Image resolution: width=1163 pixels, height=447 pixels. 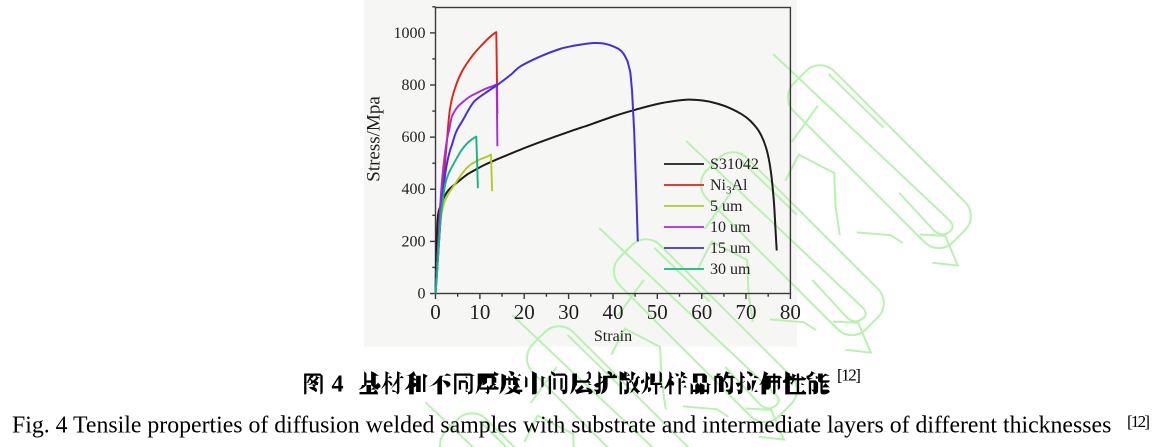 I want to click on svg-text: 60, so click(x=701, y=312).